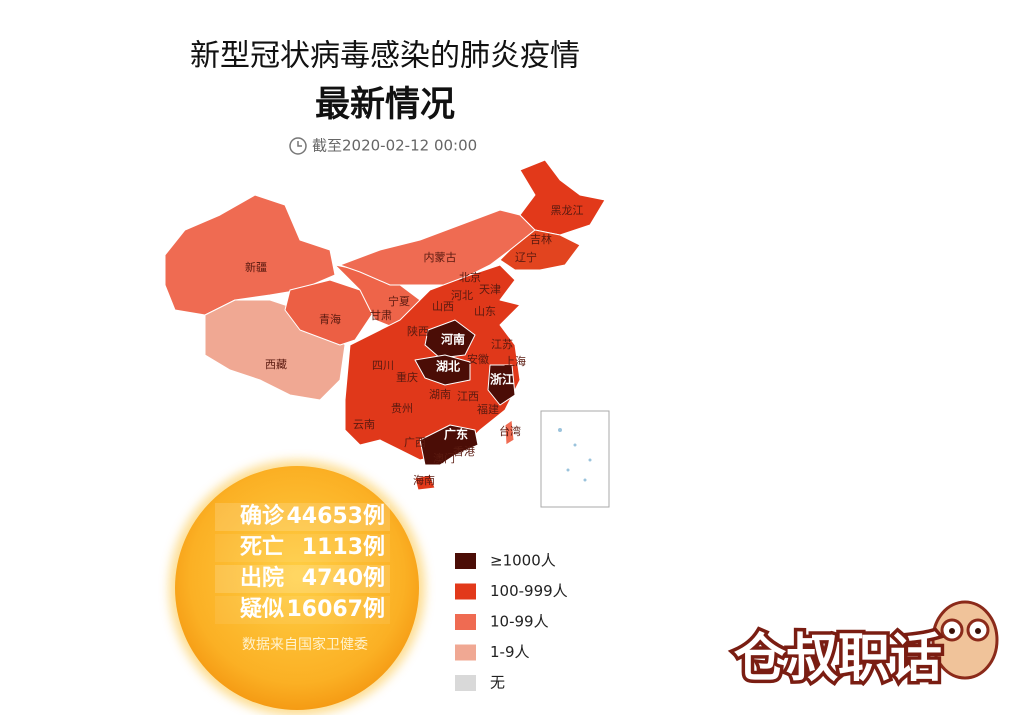  What do you see at coordinates (276, 364) in the screenshot?
I see `province-label: 西藏` at bounding box center [276, 364].